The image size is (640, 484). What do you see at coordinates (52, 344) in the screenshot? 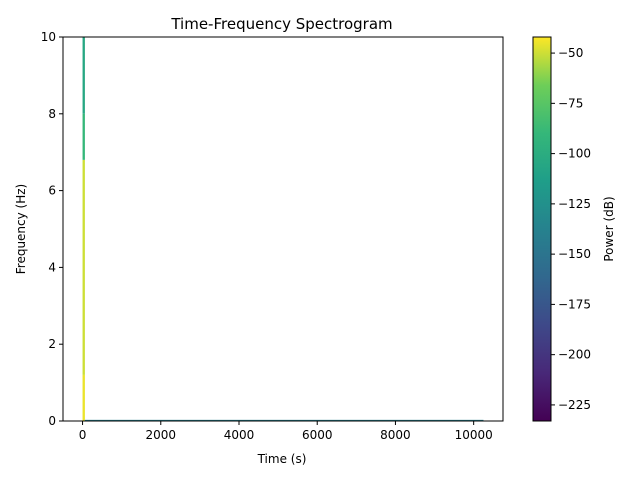
I see `y-tick-label: 2` at bounding box center [52, 344].